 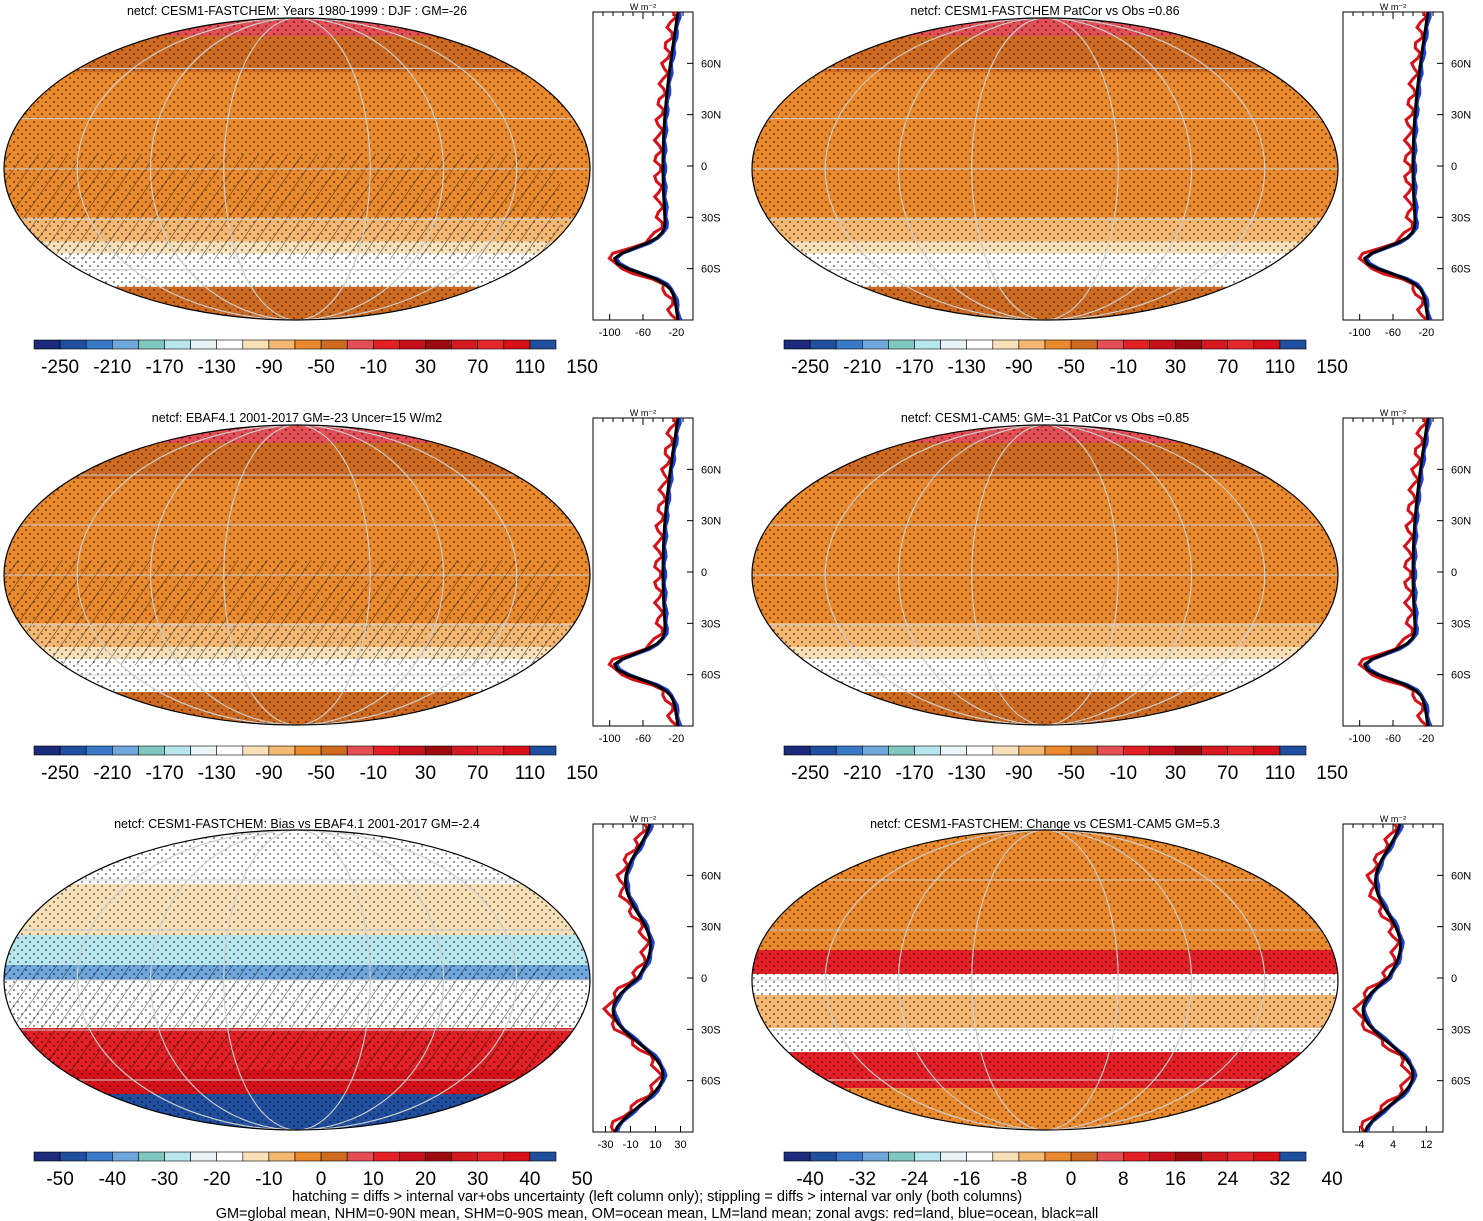 I want to click on colorbar-label: 30, so click(x=1175, y=367).